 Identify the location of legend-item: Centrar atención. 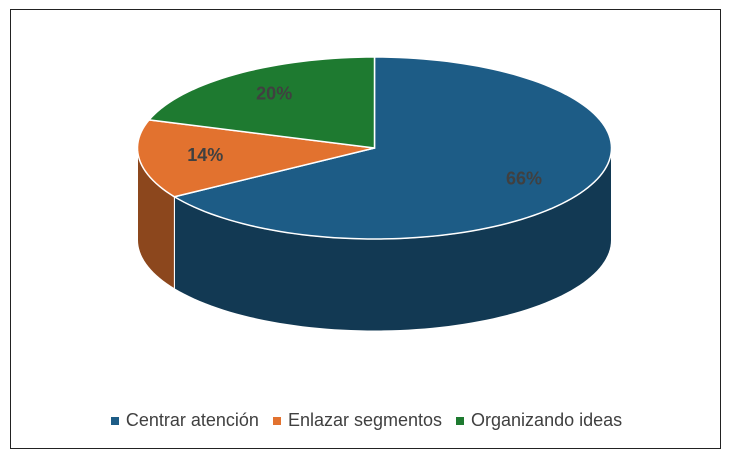
(184, 420).